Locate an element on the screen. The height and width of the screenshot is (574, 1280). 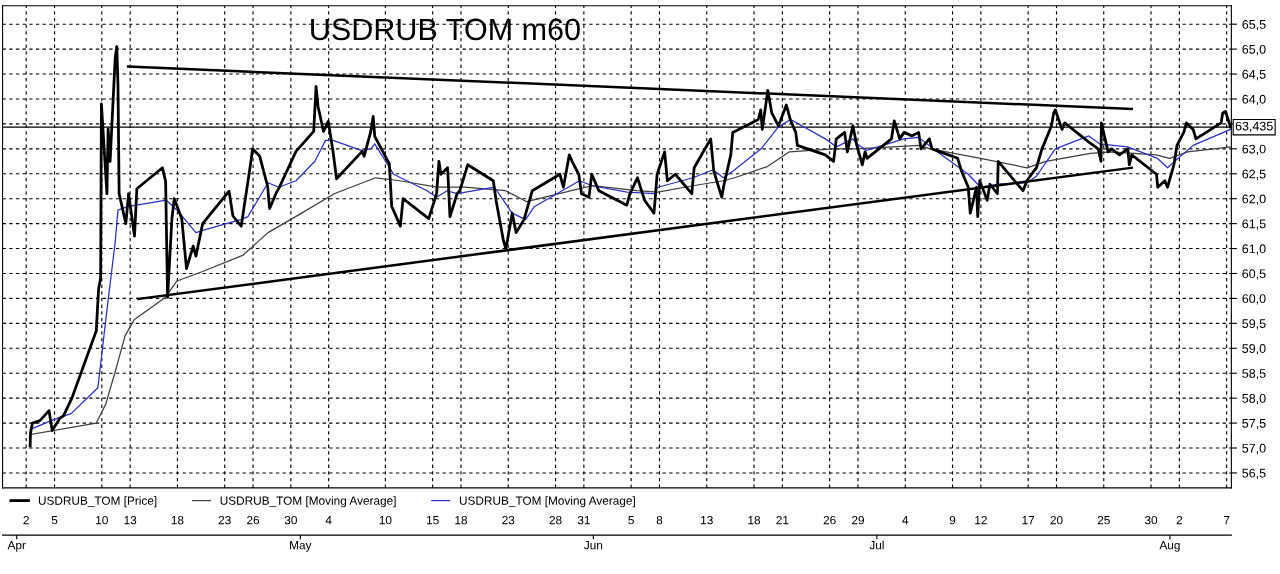
y-tick-label: 65,0 is located at coordinates (1254, 50).